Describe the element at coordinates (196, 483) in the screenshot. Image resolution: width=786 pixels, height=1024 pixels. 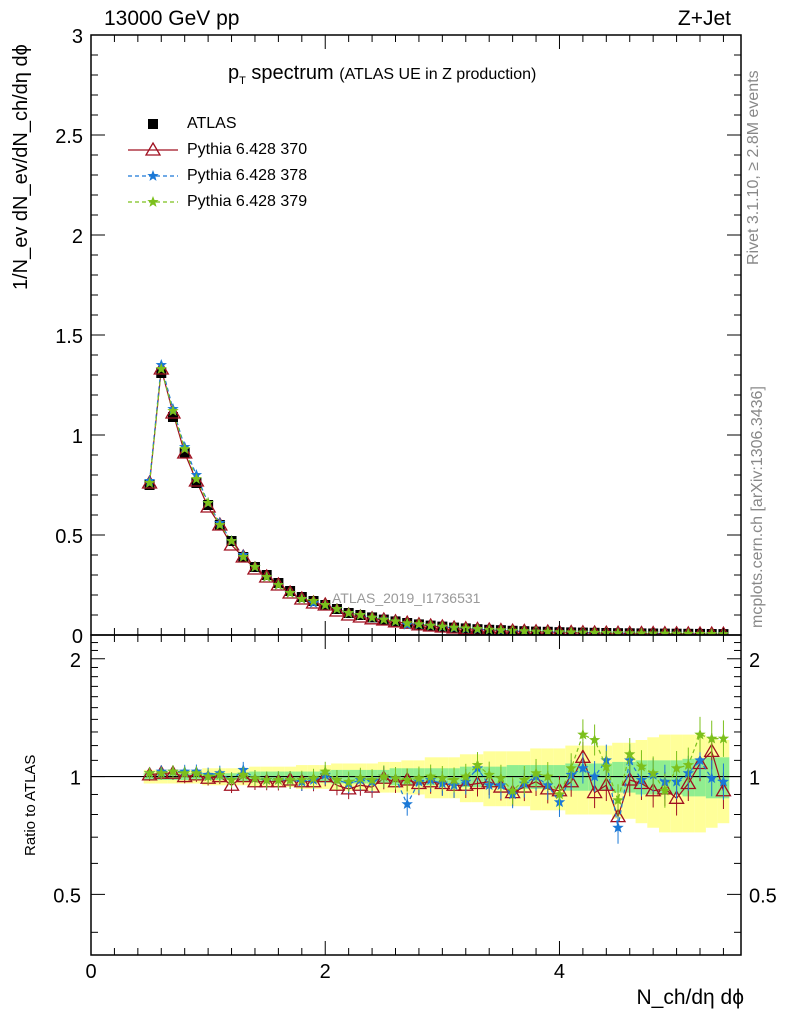
I see `main-point-s0` at that location.